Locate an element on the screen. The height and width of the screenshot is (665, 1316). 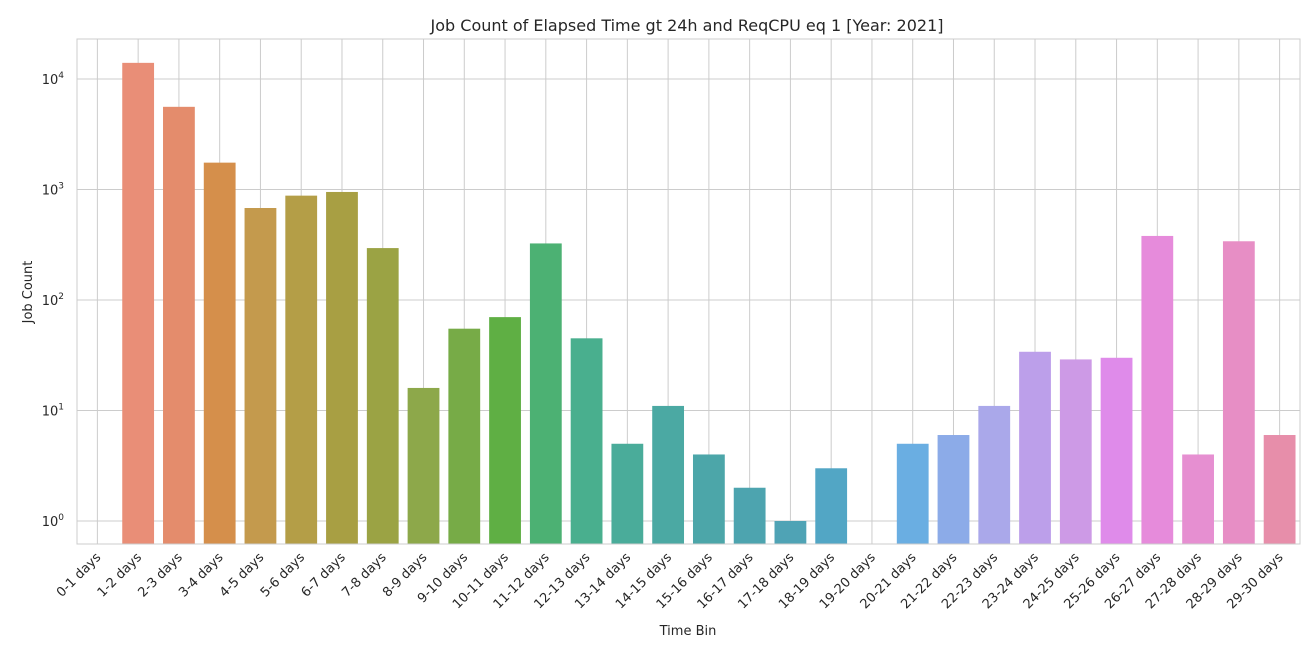
y-tick-label: 100 is located at coordinates (53, 521).